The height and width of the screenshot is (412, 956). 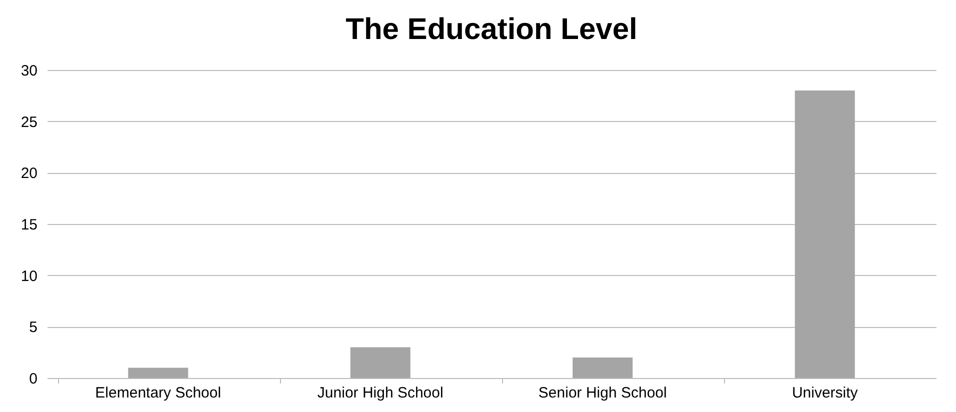 What do you see at coordinates (33, 379) in the screenshot?
I see `y-tick-label: 0` at bounding box center [33, 379].